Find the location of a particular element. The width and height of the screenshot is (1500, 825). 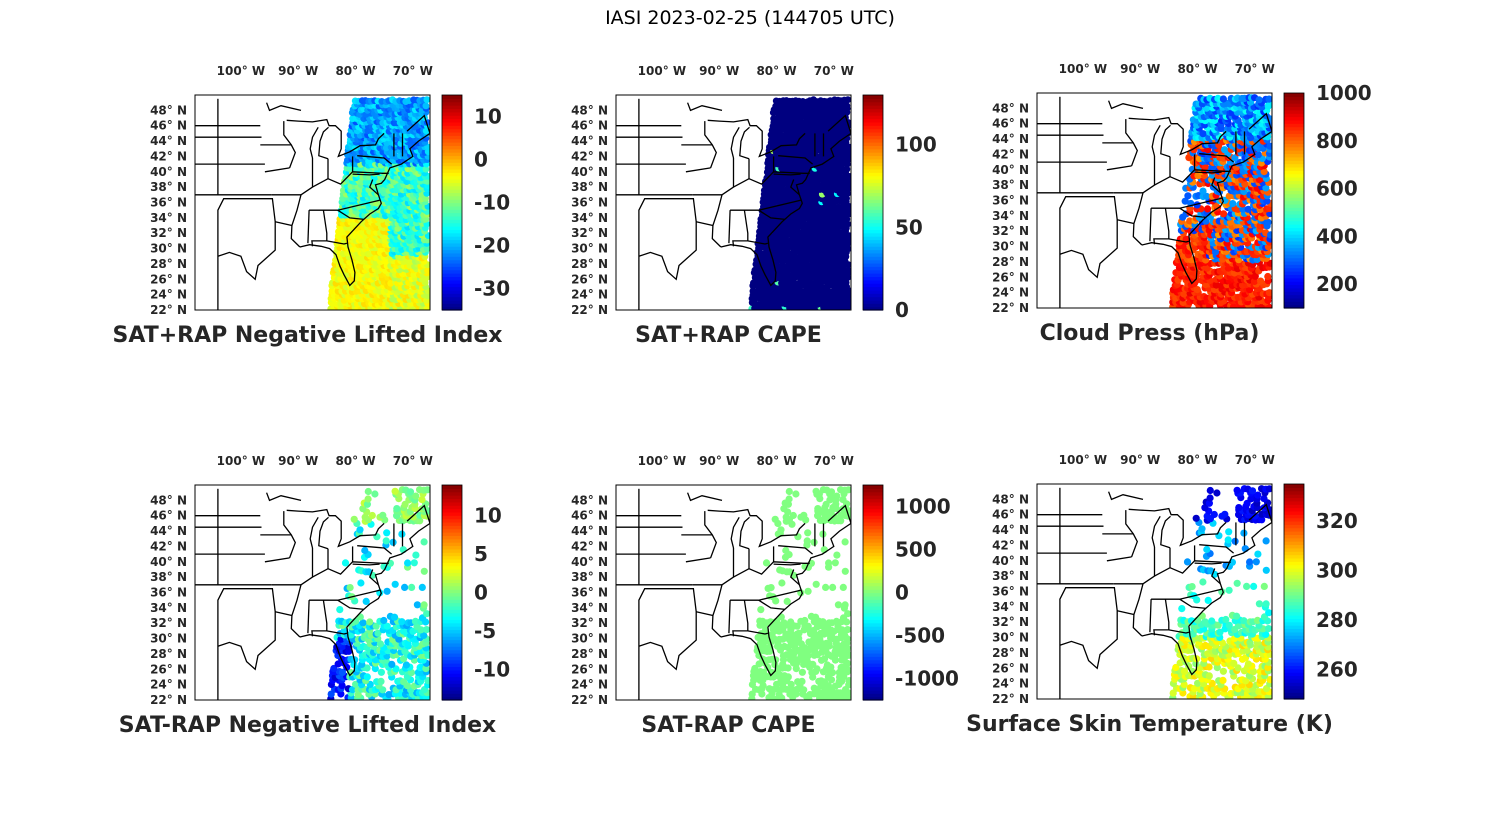

colorbar-tick-label: 1000 is located at coordinates (1344, 93).